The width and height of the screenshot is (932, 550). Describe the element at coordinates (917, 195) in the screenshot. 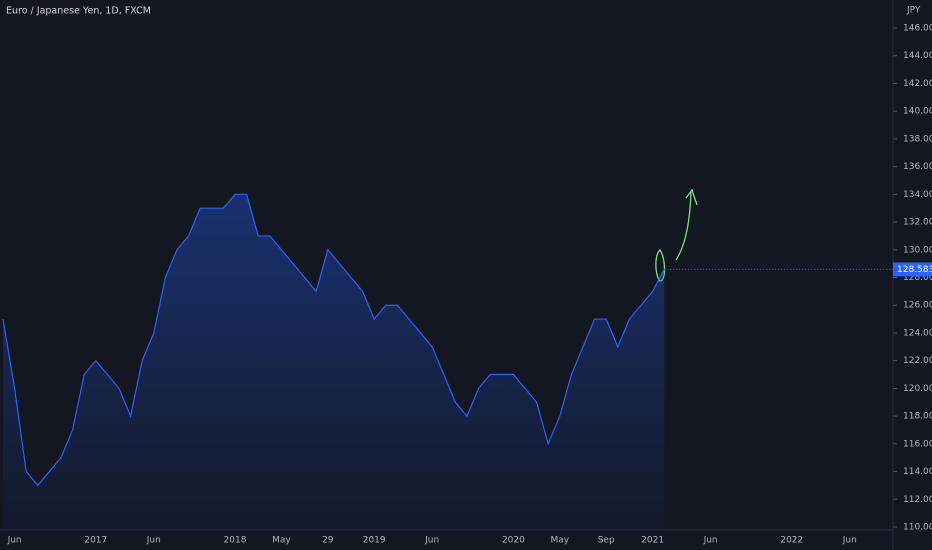

I see `y-tick-label: 134.000` at that location.